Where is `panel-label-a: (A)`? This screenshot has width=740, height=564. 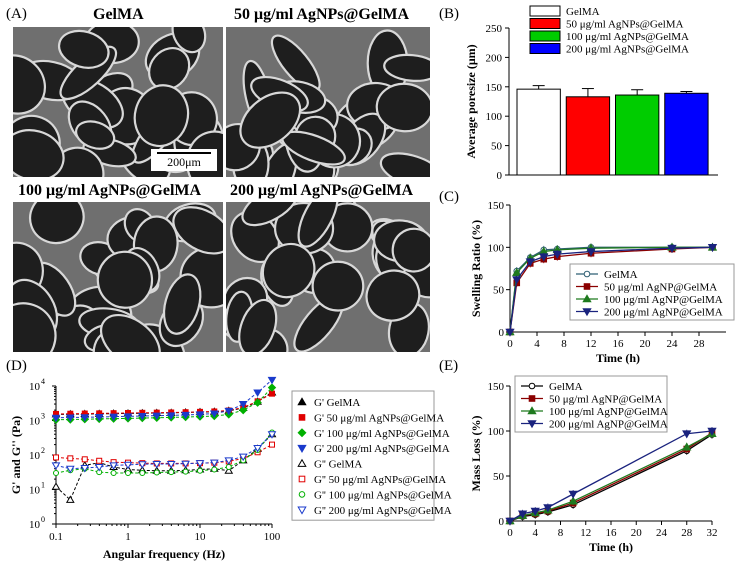
panel-label-a: (A) is located at coordinates (16, 14).